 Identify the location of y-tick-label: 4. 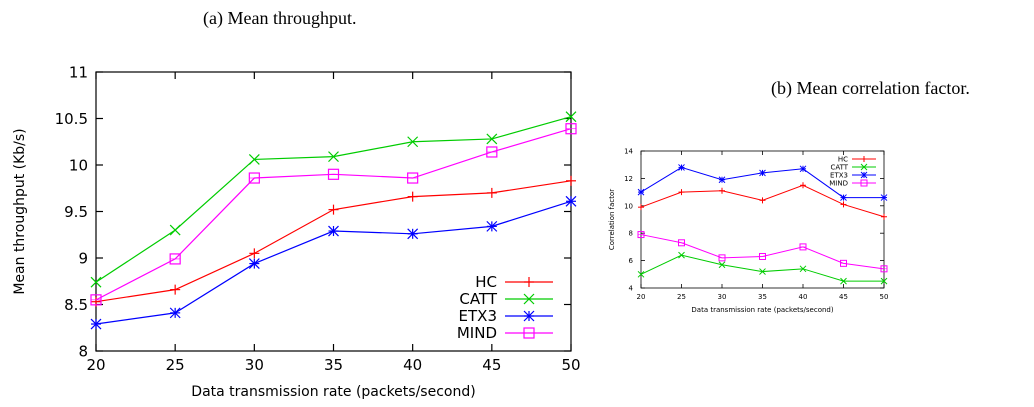
(631, 288).